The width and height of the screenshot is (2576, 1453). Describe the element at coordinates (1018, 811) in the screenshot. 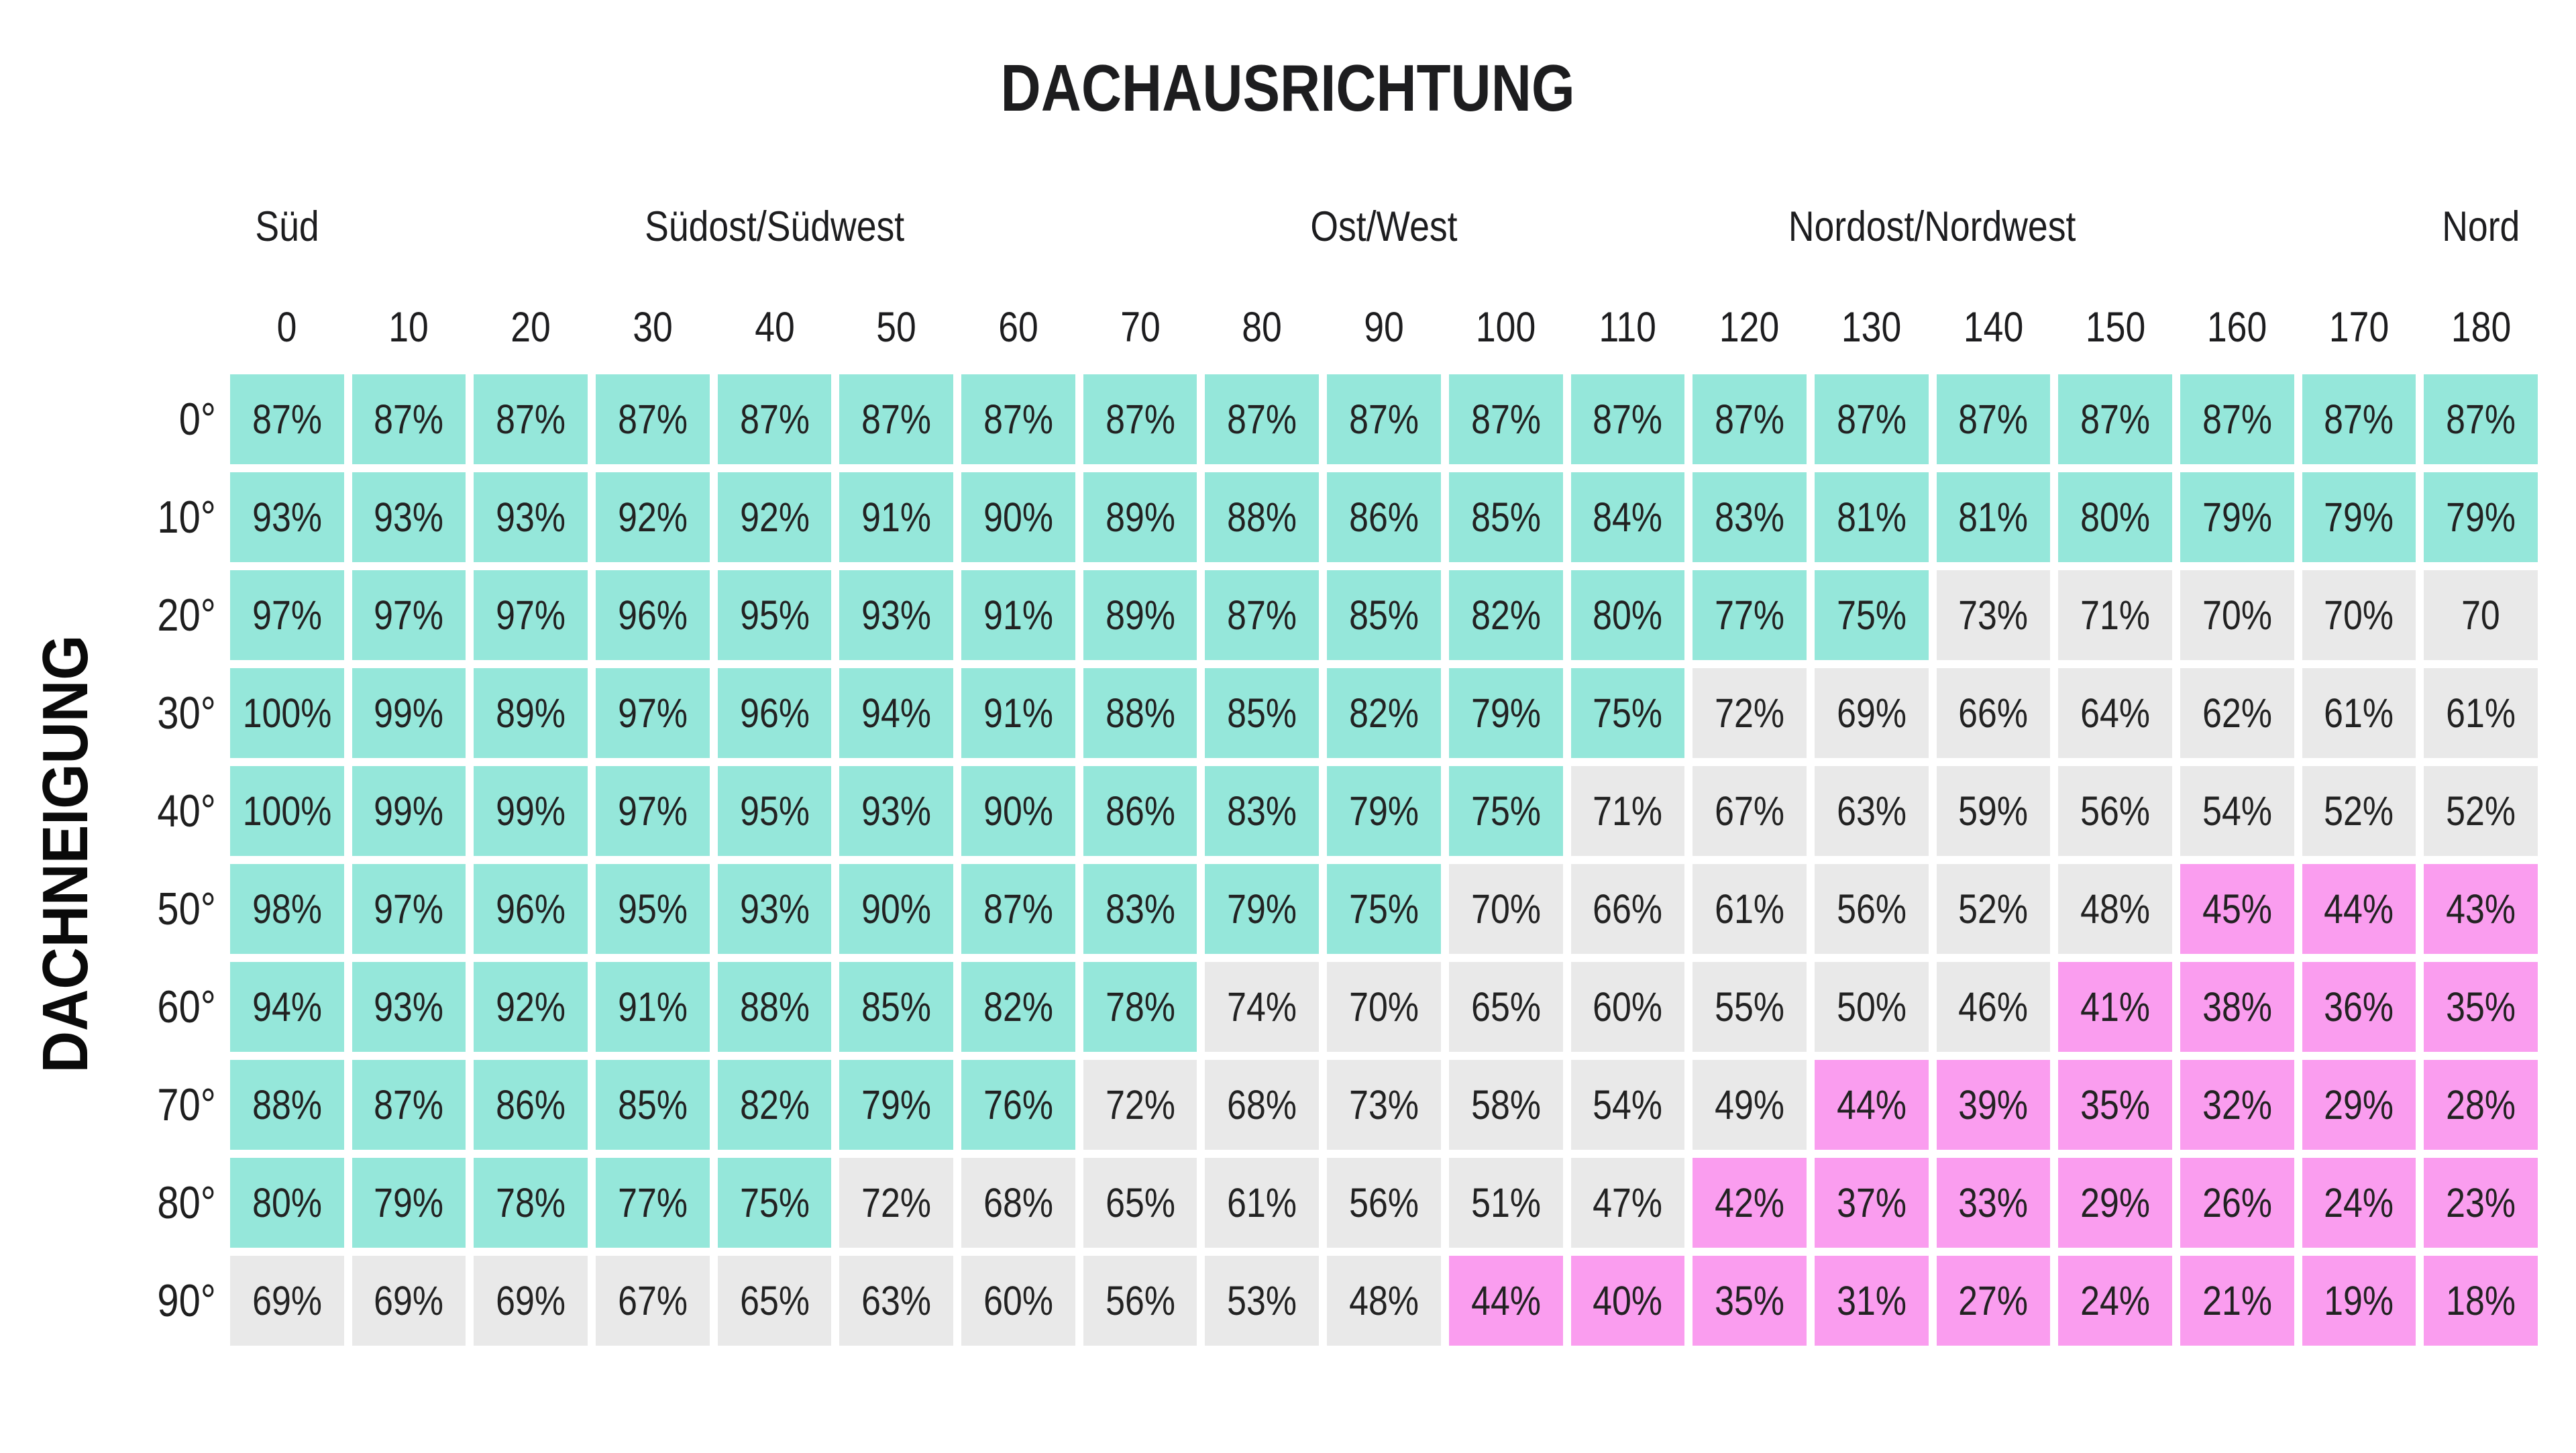

I see `heatmap-cell: 90%` at that location.